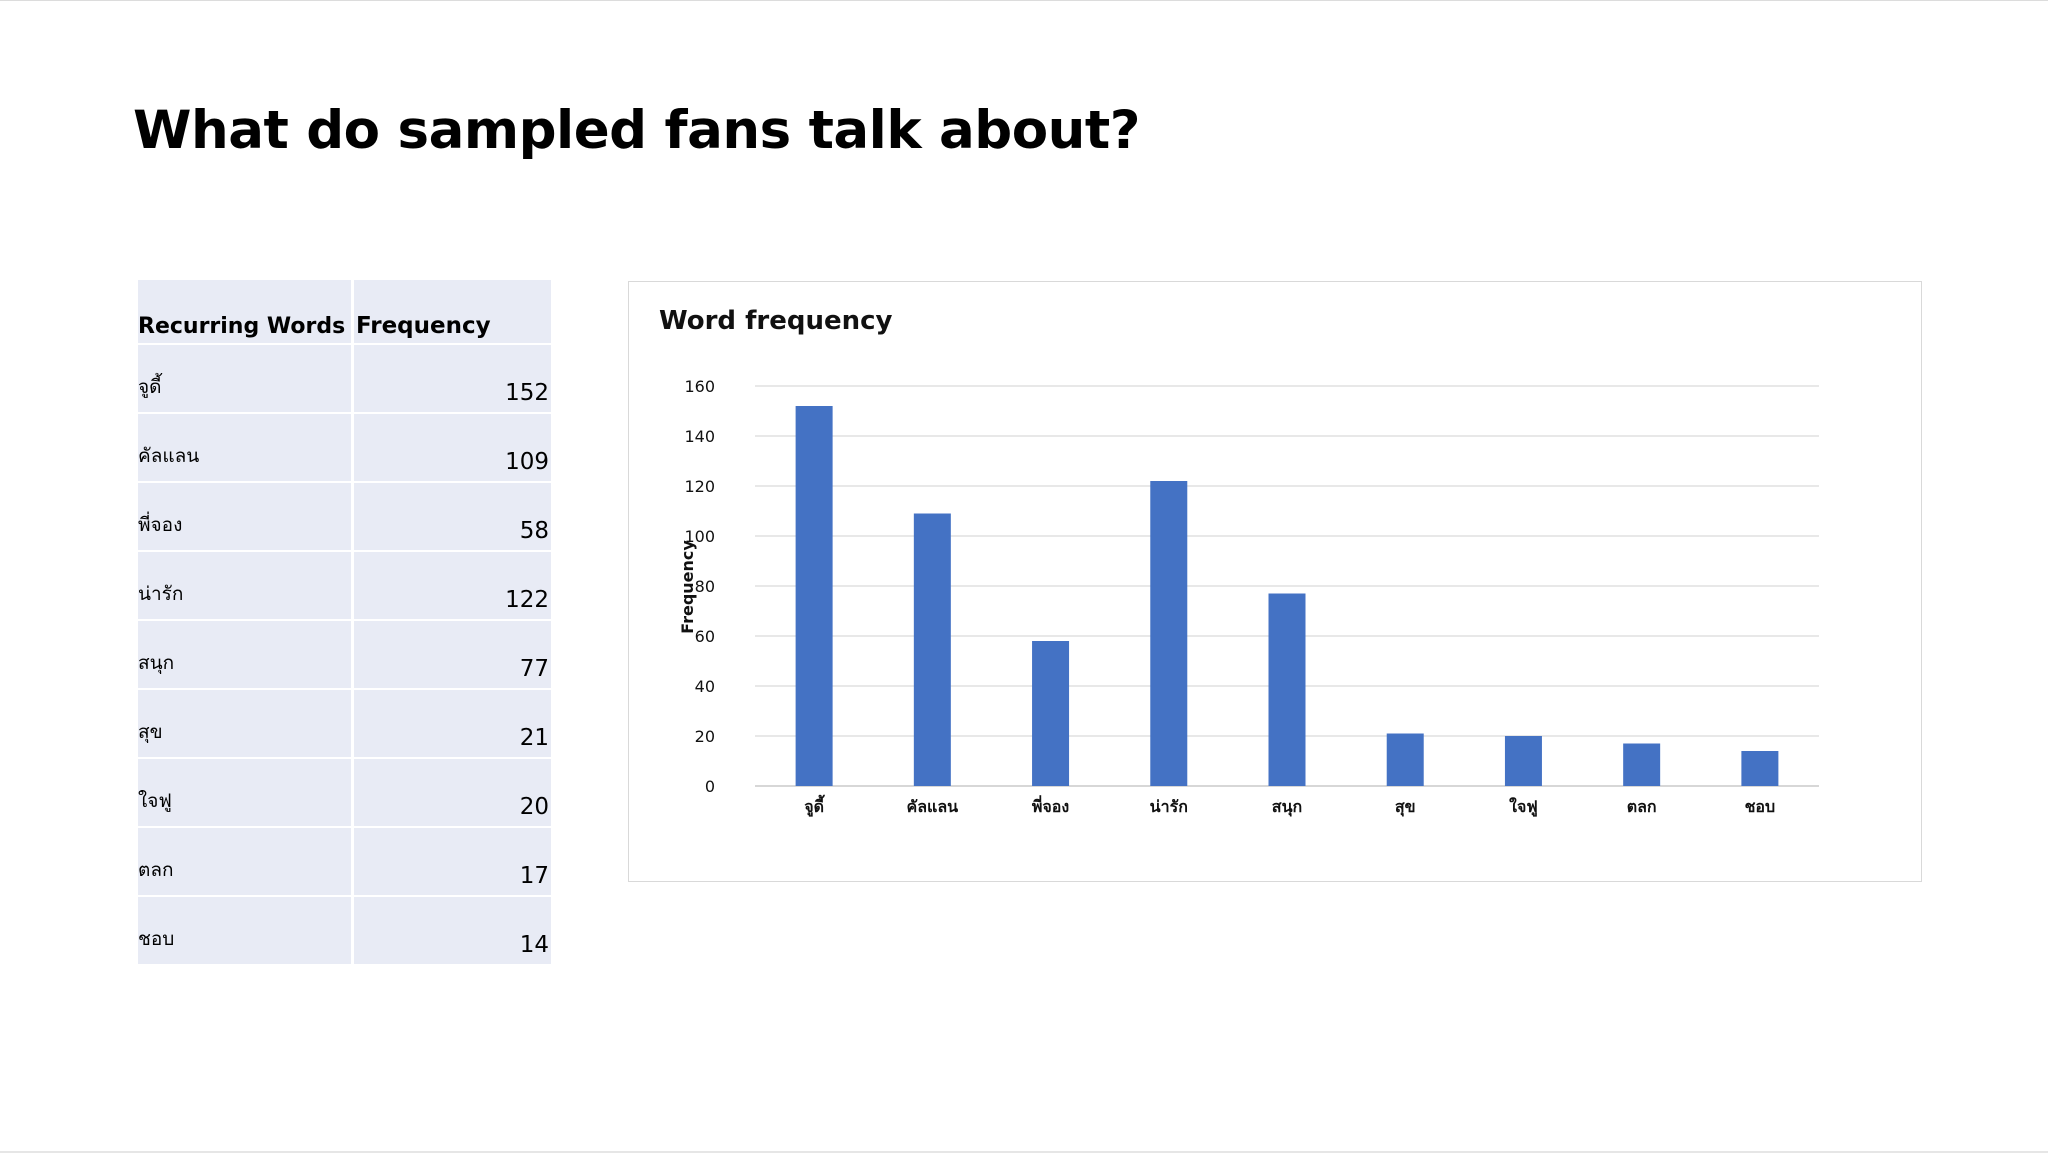  What do you see at coordinates (699, 536) in the screenshot?
I see `y-tick-label: 100` at bounding box center [699, 536].